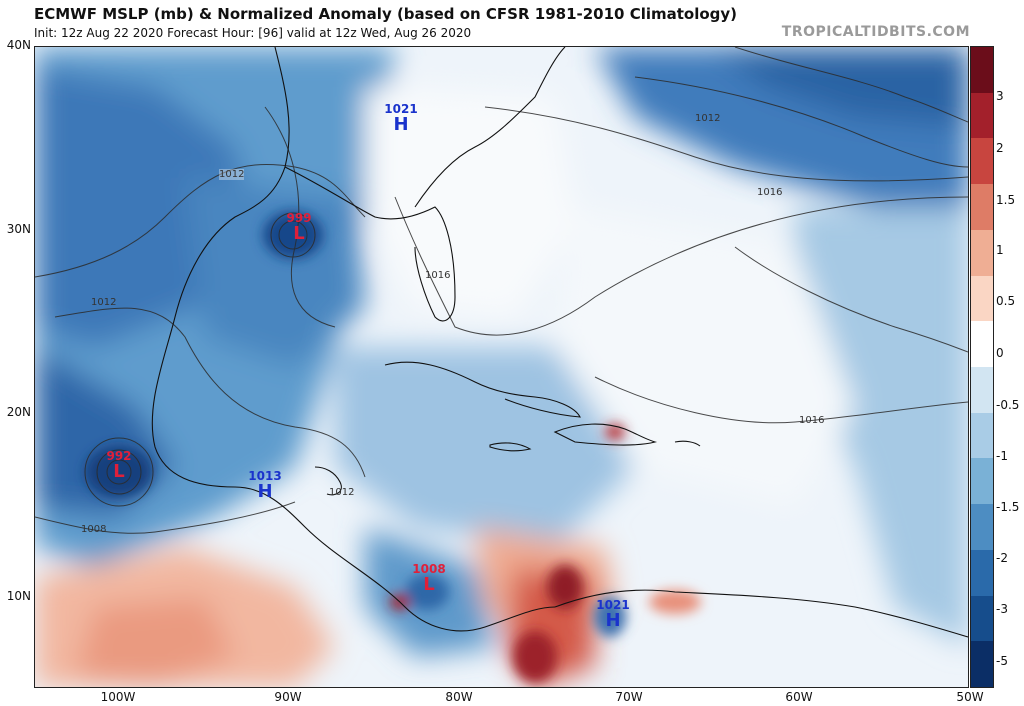 Image resolution: width=1024 pixels, height=706 pixels. Describe the element at coordinates (299, 218) in the screenshot. I see `pressure-value: 999` at that location.